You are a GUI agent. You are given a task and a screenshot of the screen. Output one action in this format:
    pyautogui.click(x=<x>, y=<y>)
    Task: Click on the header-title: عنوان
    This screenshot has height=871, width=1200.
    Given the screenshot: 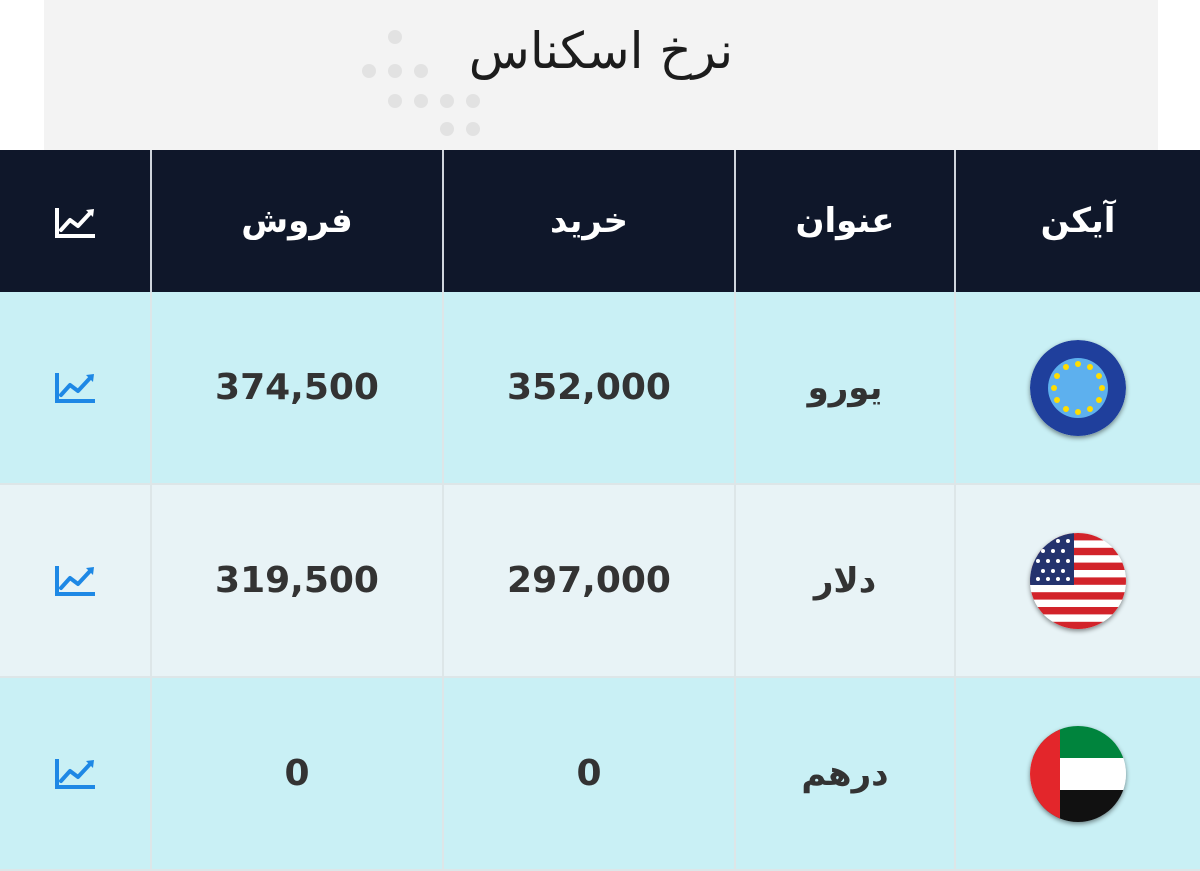 What is the action you would take?
    pyautogui.click(x=844, y=221)
    